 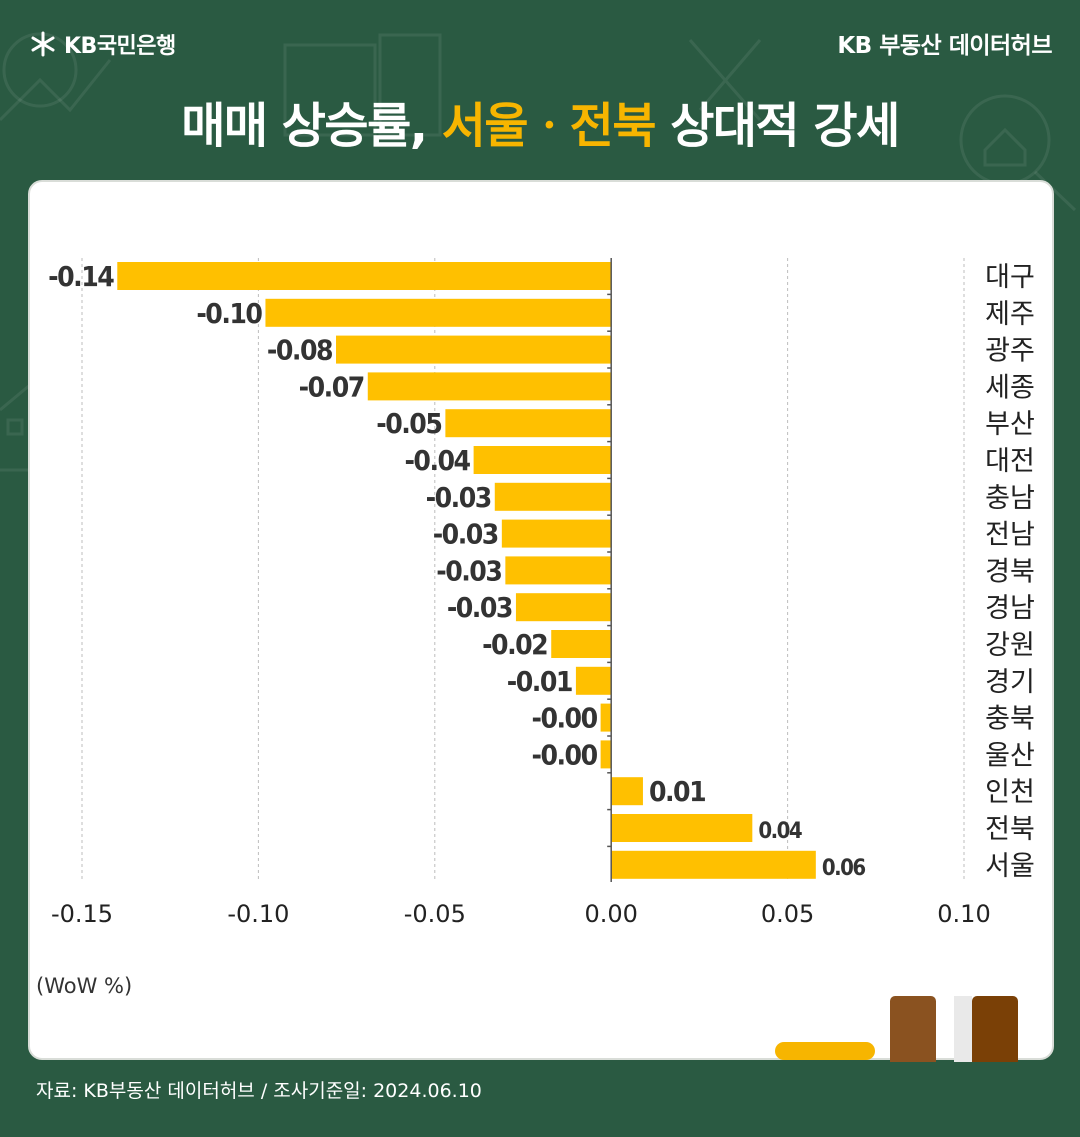 What do you see at coordinates (435, 914) in the screenshot?
I see `x-tick-label: -0.05` at bounding box center [435, 914].